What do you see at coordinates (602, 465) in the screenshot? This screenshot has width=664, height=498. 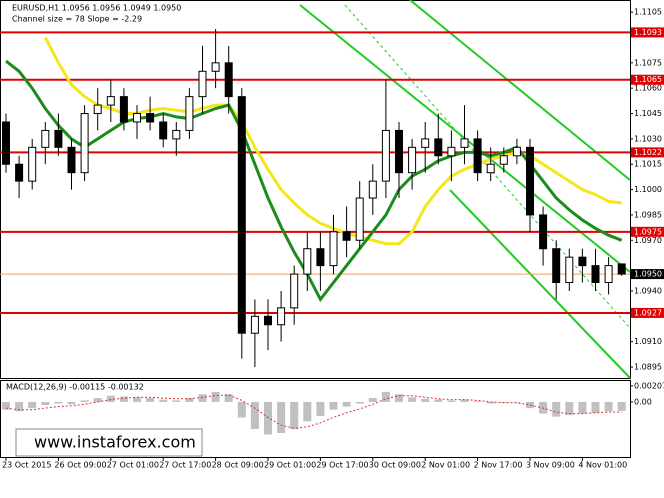 I see `x-tick-label: 4 Nov 01:00` at bounding box center [602, 465].